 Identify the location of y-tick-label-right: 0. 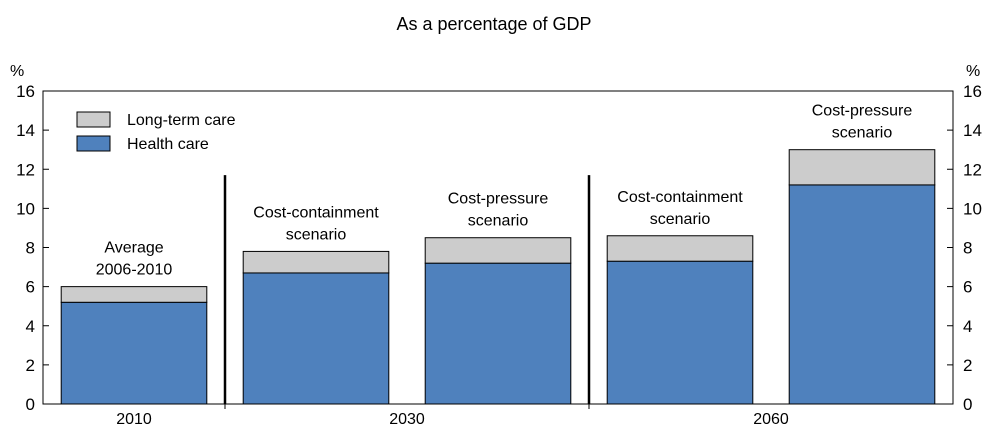
(967, 404).